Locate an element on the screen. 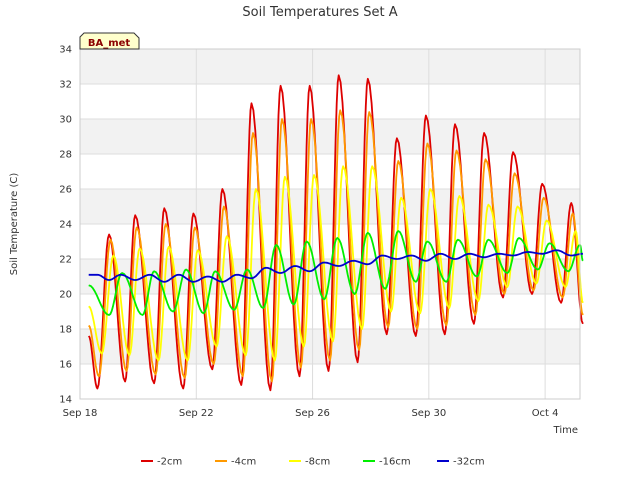 This screenshot has height=480, width=640. y-tick-label: 34 is located at coordinates (65, 50).